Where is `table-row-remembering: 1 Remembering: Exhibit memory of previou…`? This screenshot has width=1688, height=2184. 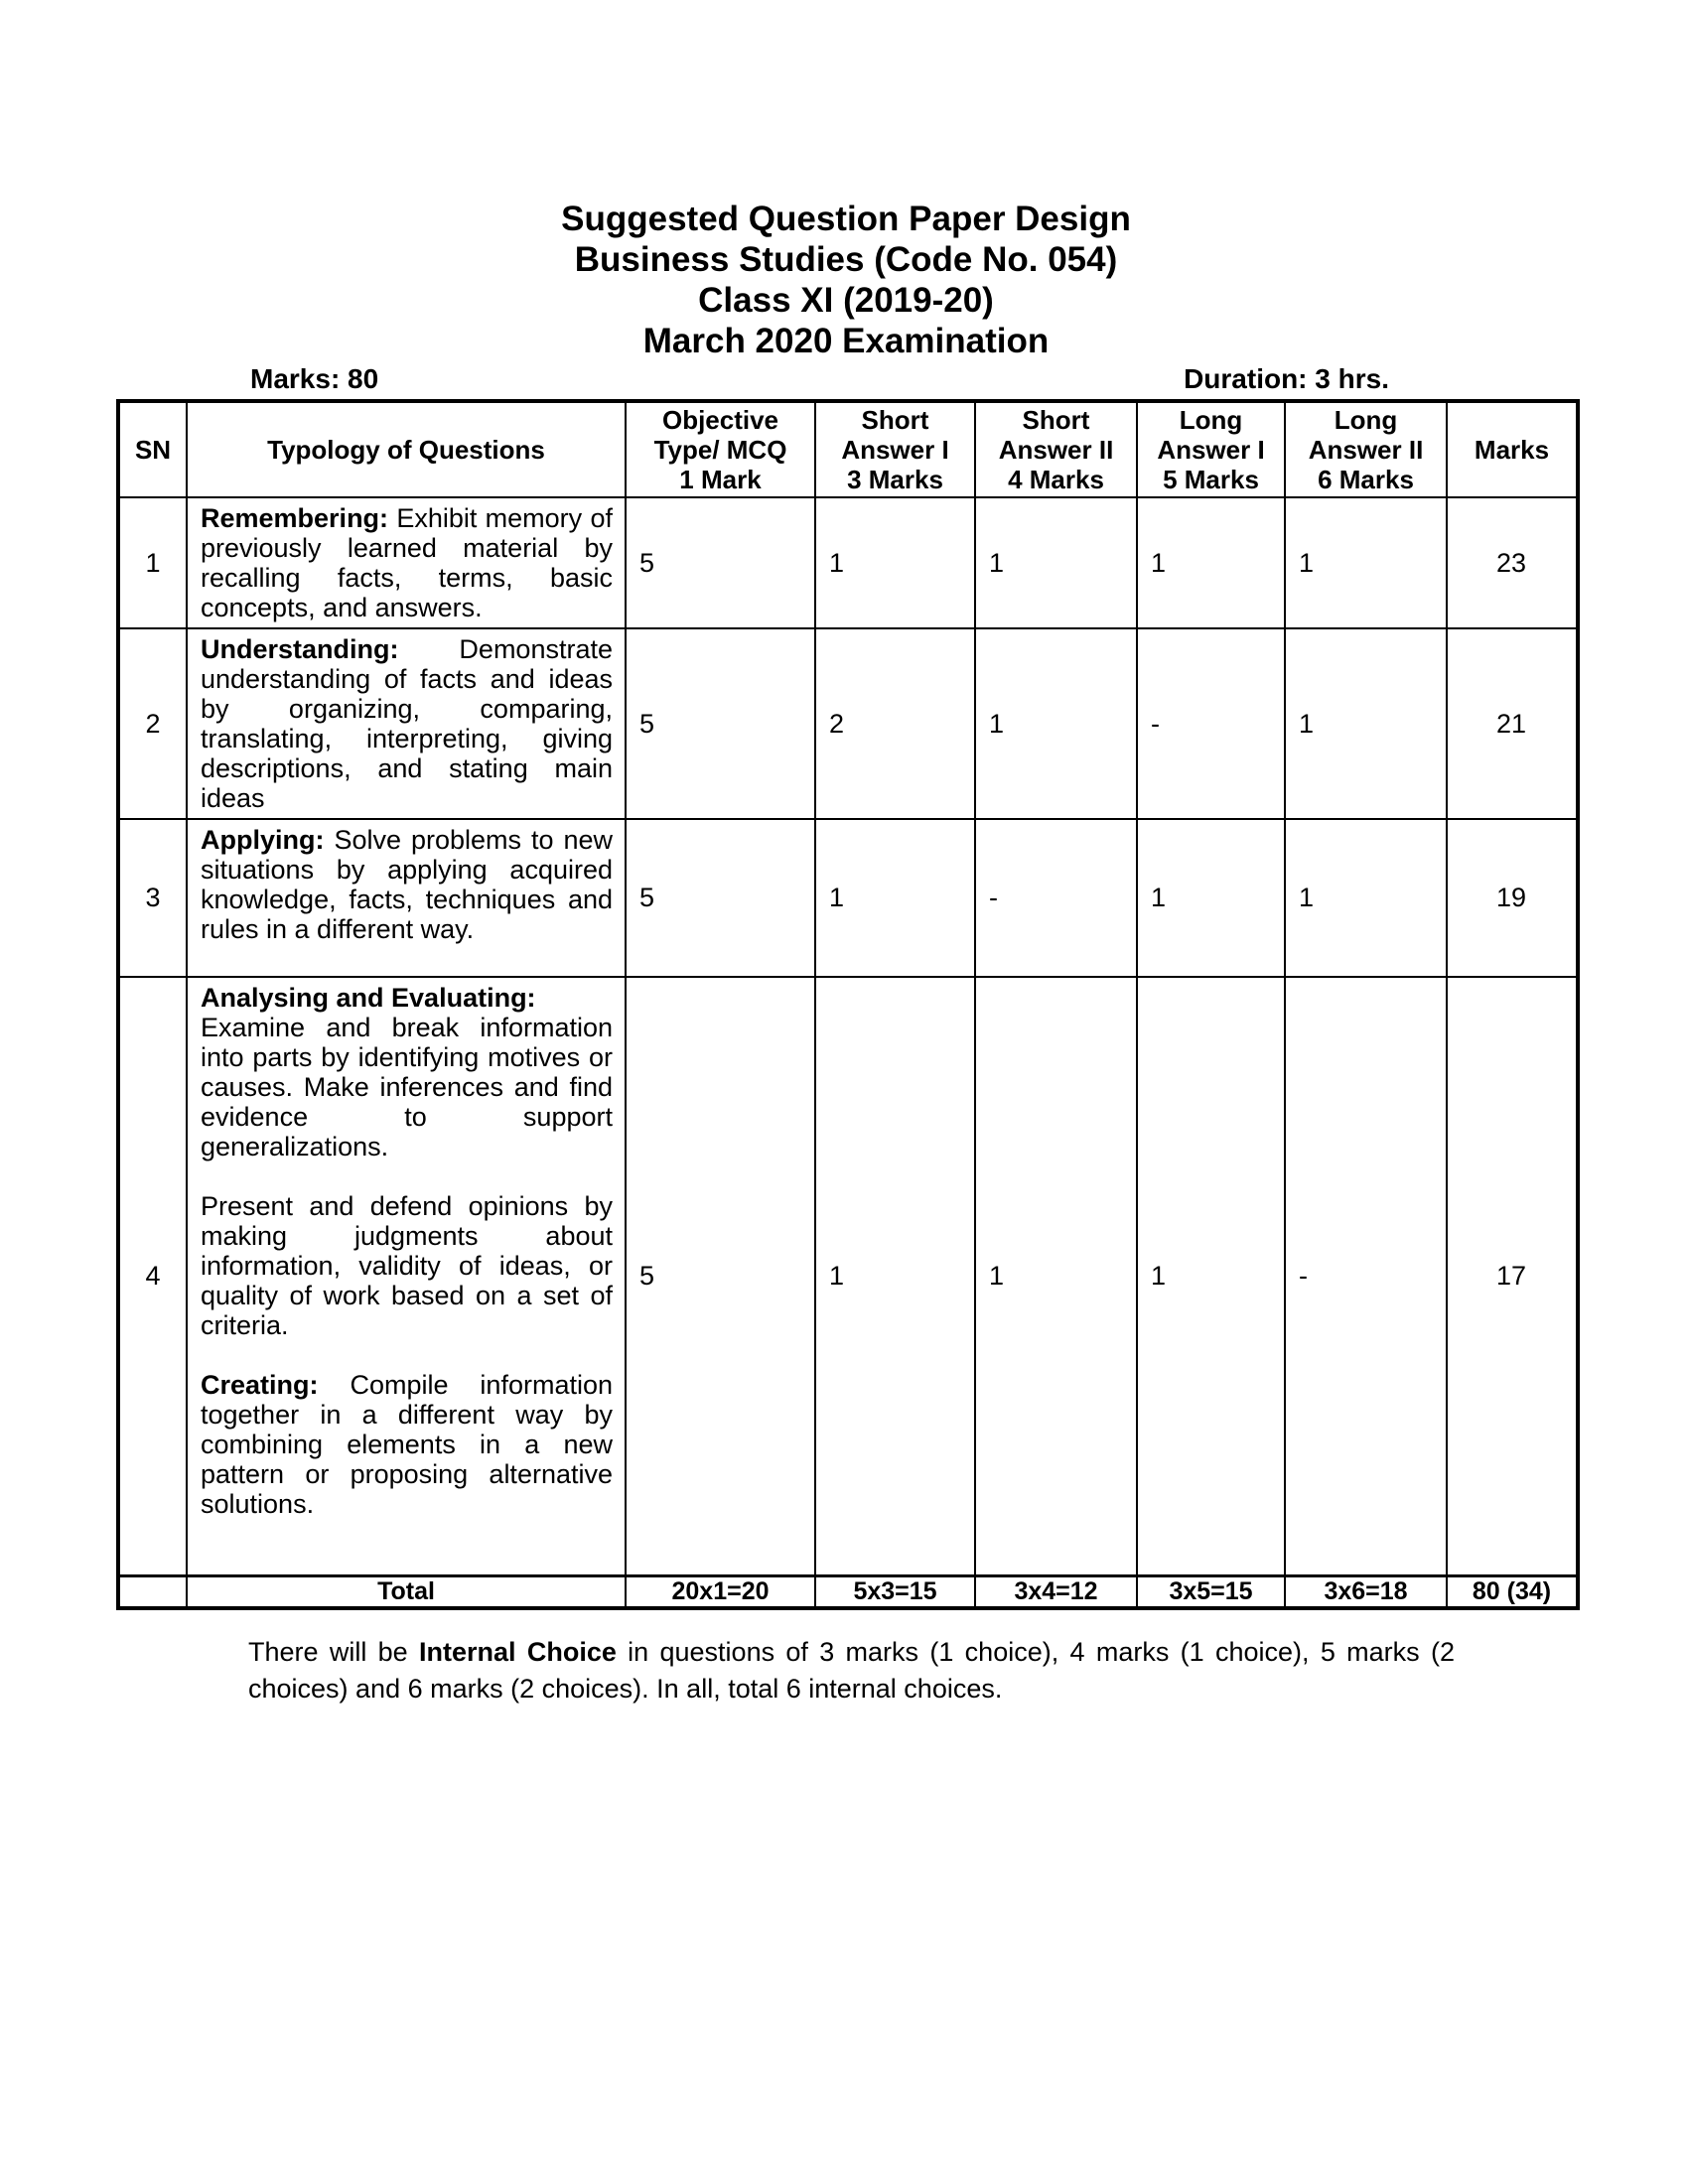 table-row-remembering: 1 Remembering: Exhibit memory of previou… is located at coordinates (848, 562).